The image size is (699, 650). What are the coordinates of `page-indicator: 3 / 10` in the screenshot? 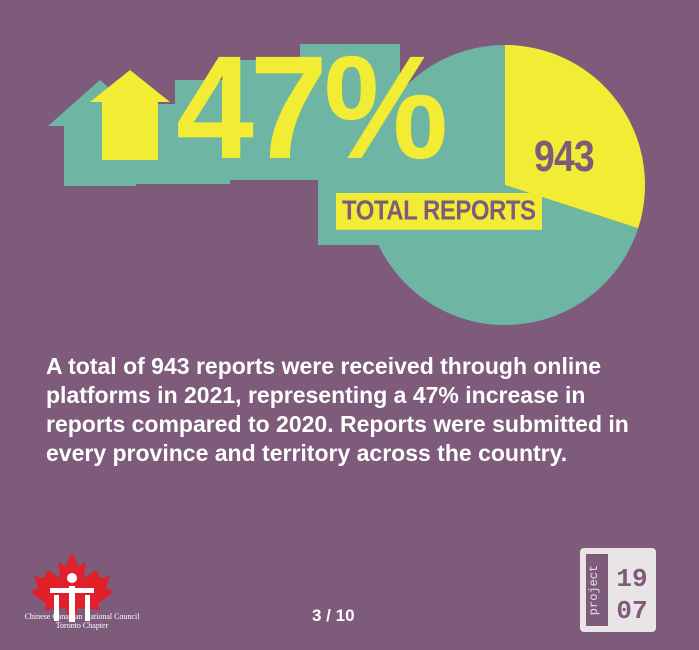 It's located at (333, 615).